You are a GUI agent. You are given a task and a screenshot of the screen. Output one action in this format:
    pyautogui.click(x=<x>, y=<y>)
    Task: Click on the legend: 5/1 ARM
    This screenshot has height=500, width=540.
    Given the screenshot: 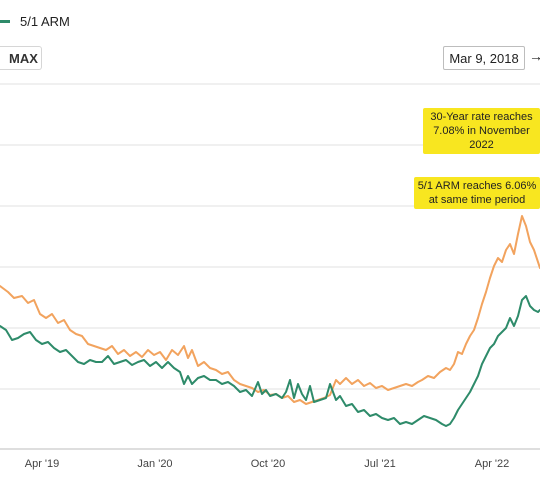 What is the action you would take?
    pyautogui.click(x=35, y=21)
    